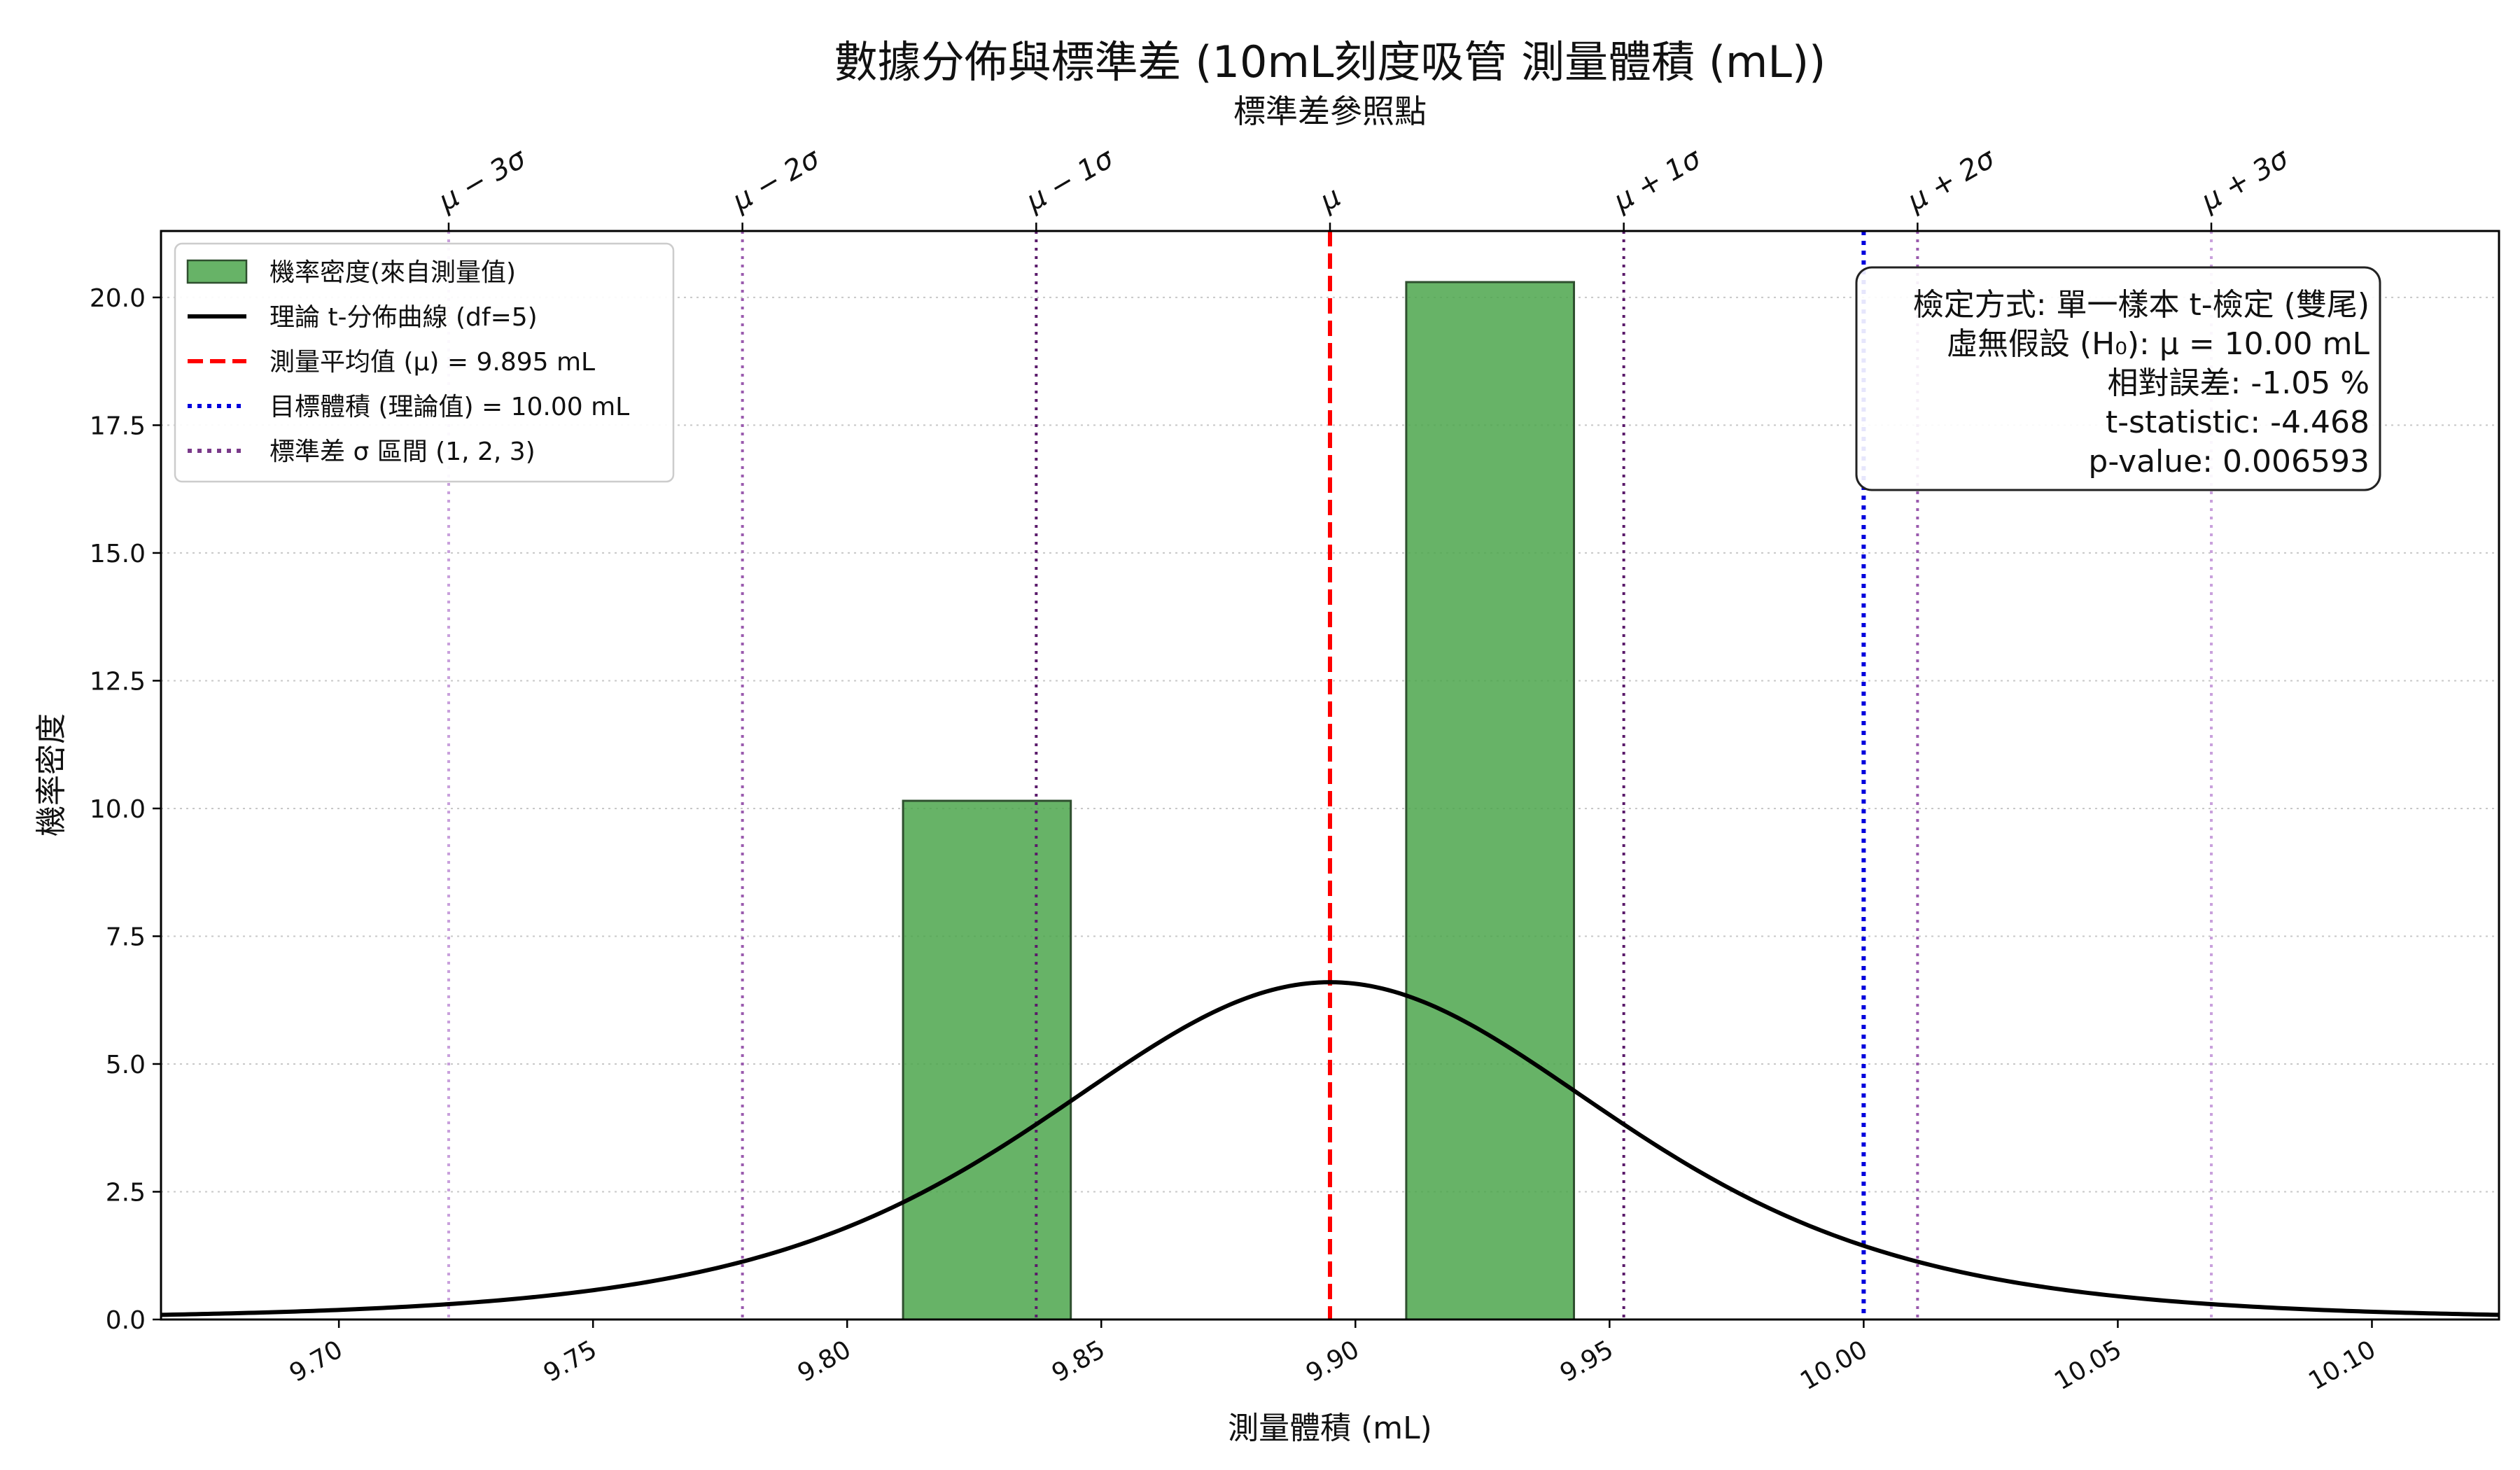 The image size is (2520, 1470). What do you see at coordinates (126, 1320) in the screenshot?
I see `y-tick-label: 0.0` at bounding box center [126, 1320].